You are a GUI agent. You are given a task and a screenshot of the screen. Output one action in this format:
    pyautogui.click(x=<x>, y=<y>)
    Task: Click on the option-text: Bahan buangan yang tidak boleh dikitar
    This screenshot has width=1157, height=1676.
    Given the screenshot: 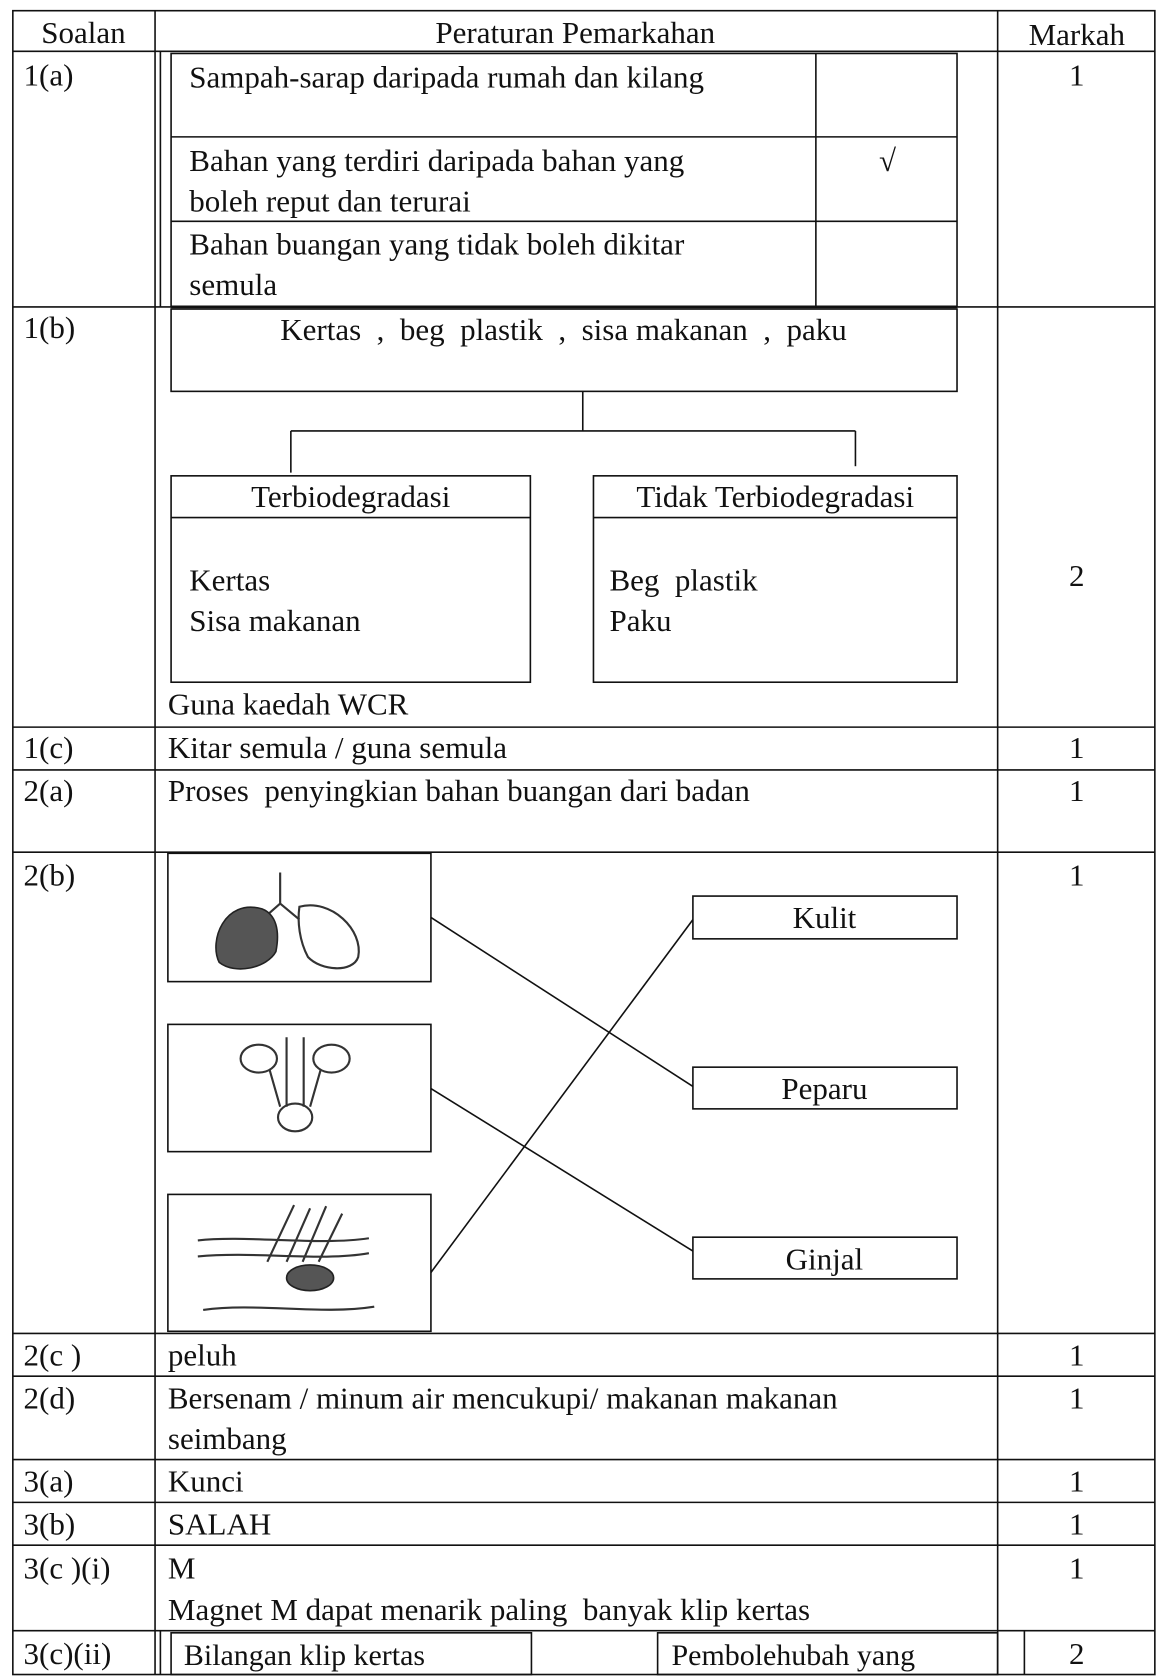 What is the action you would take?
    pyautogui.click(x=437, y=243)
    